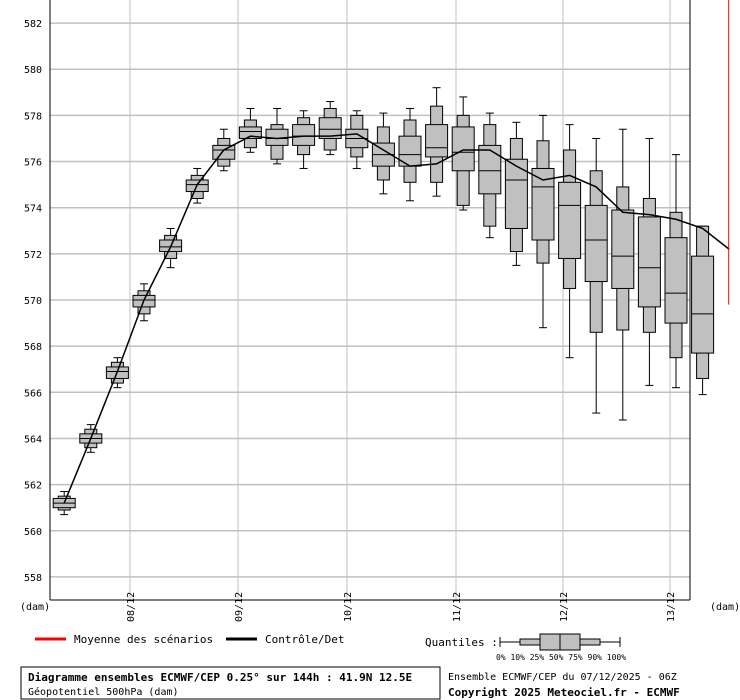  Describe the element at coordinates (560, 642) in the screenshot. I see `legend-quantile-box-icon` at that location.